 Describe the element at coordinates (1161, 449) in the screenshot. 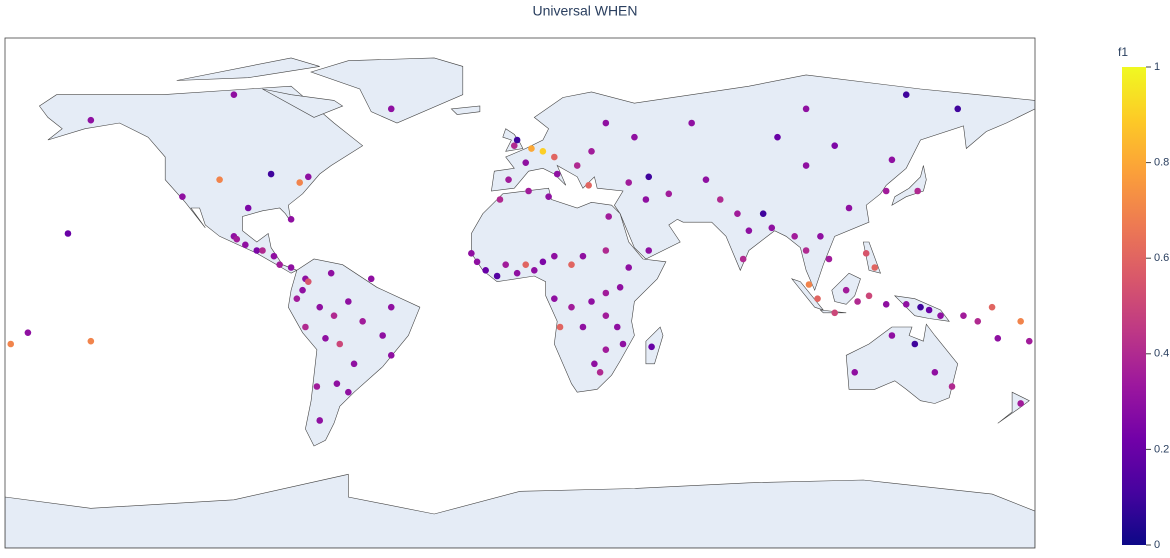

I see `colorbar-tick-label: 0.2` at that location.